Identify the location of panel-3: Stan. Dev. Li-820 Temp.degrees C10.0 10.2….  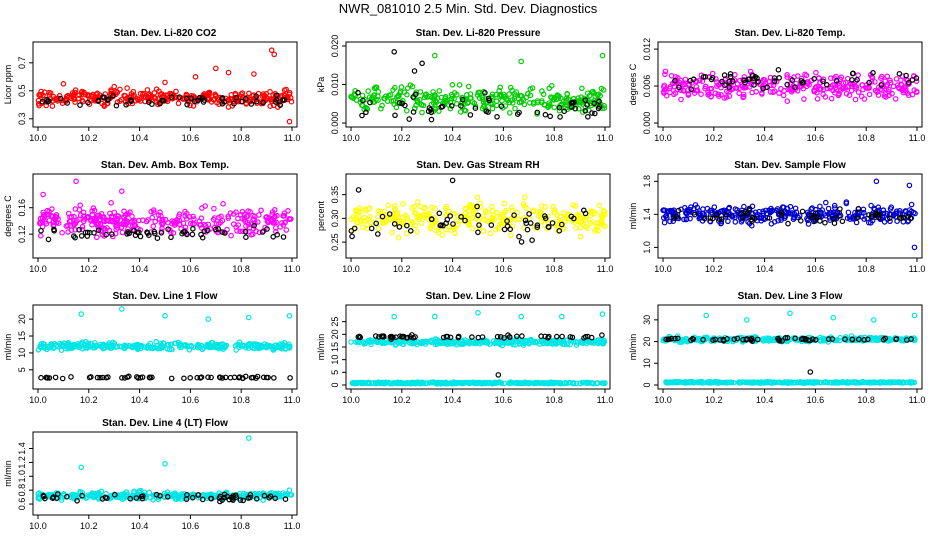
(776, 85).